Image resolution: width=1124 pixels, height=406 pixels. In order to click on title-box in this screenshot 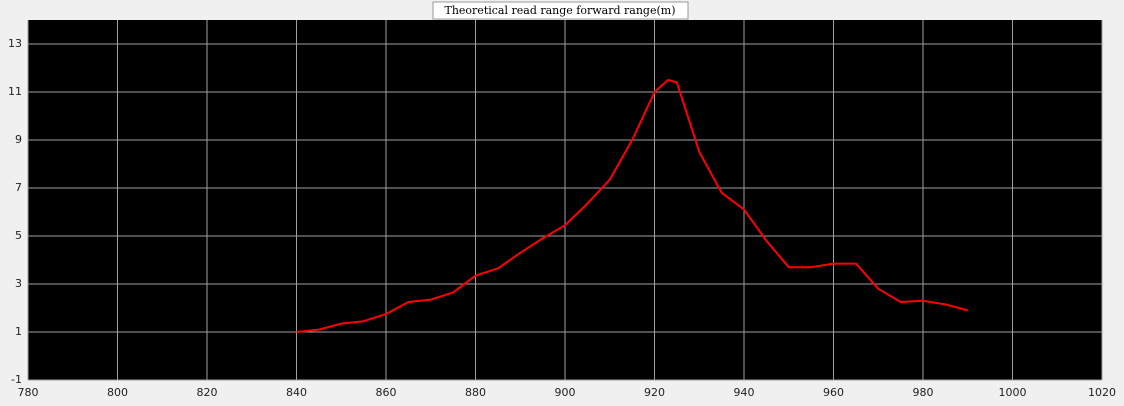, I will do `click(560, 10)`.